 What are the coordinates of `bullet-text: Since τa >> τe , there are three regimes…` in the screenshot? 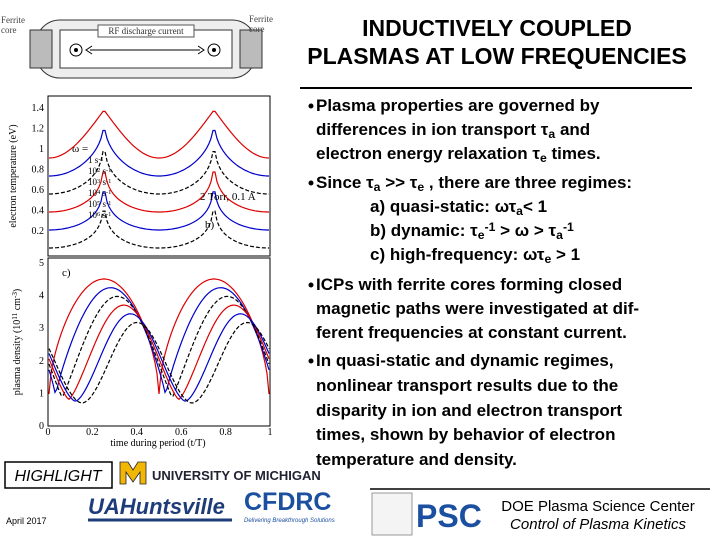 It's located at (474, 183).